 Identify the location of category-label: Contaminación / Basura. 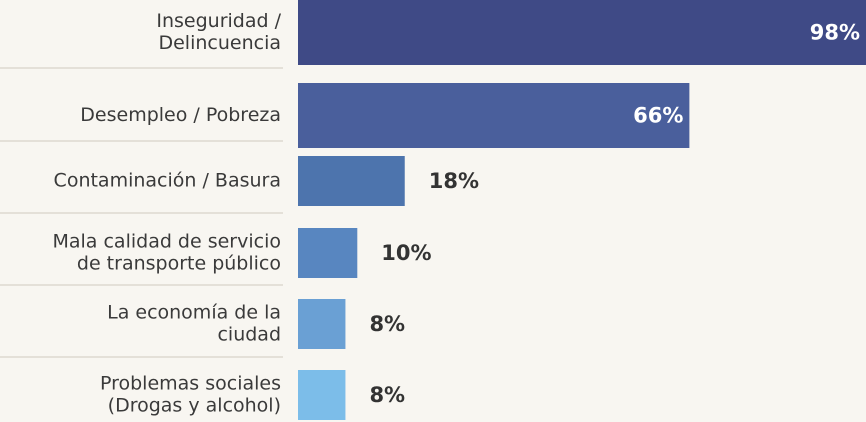
(167, 181).